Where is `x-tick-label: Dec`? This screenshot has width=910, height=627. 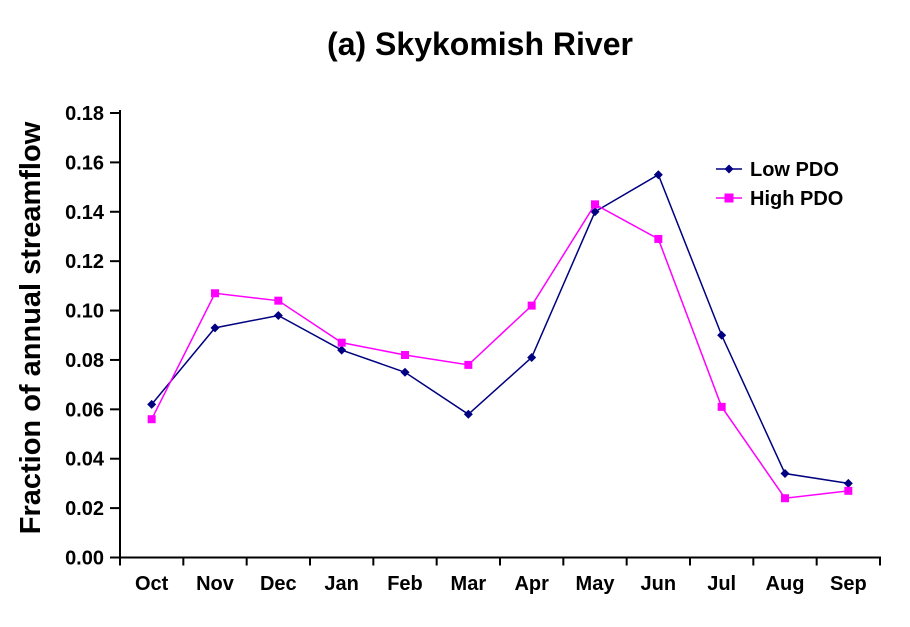
x-tick-label: Dec is located at coordinates (278, 584).